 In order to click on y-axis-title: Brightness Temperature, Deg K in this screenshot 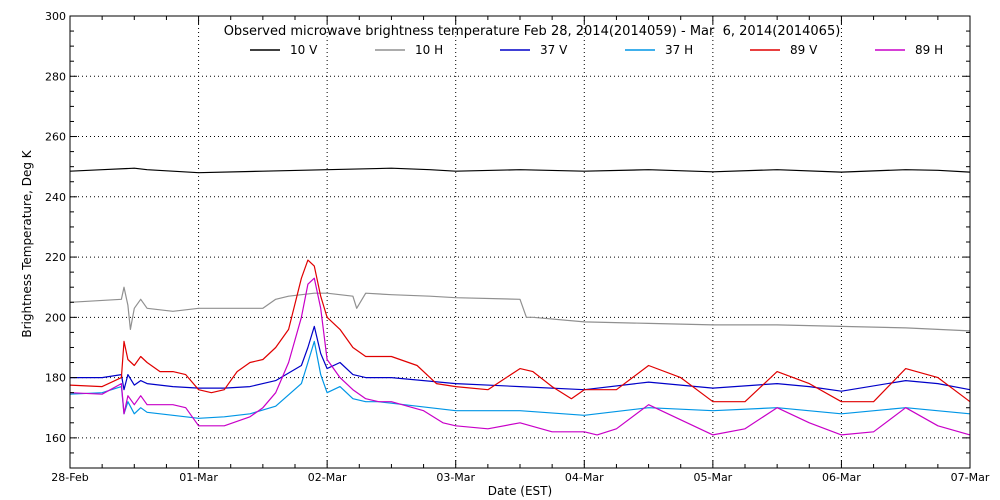, I will do `click(27, 243)`.